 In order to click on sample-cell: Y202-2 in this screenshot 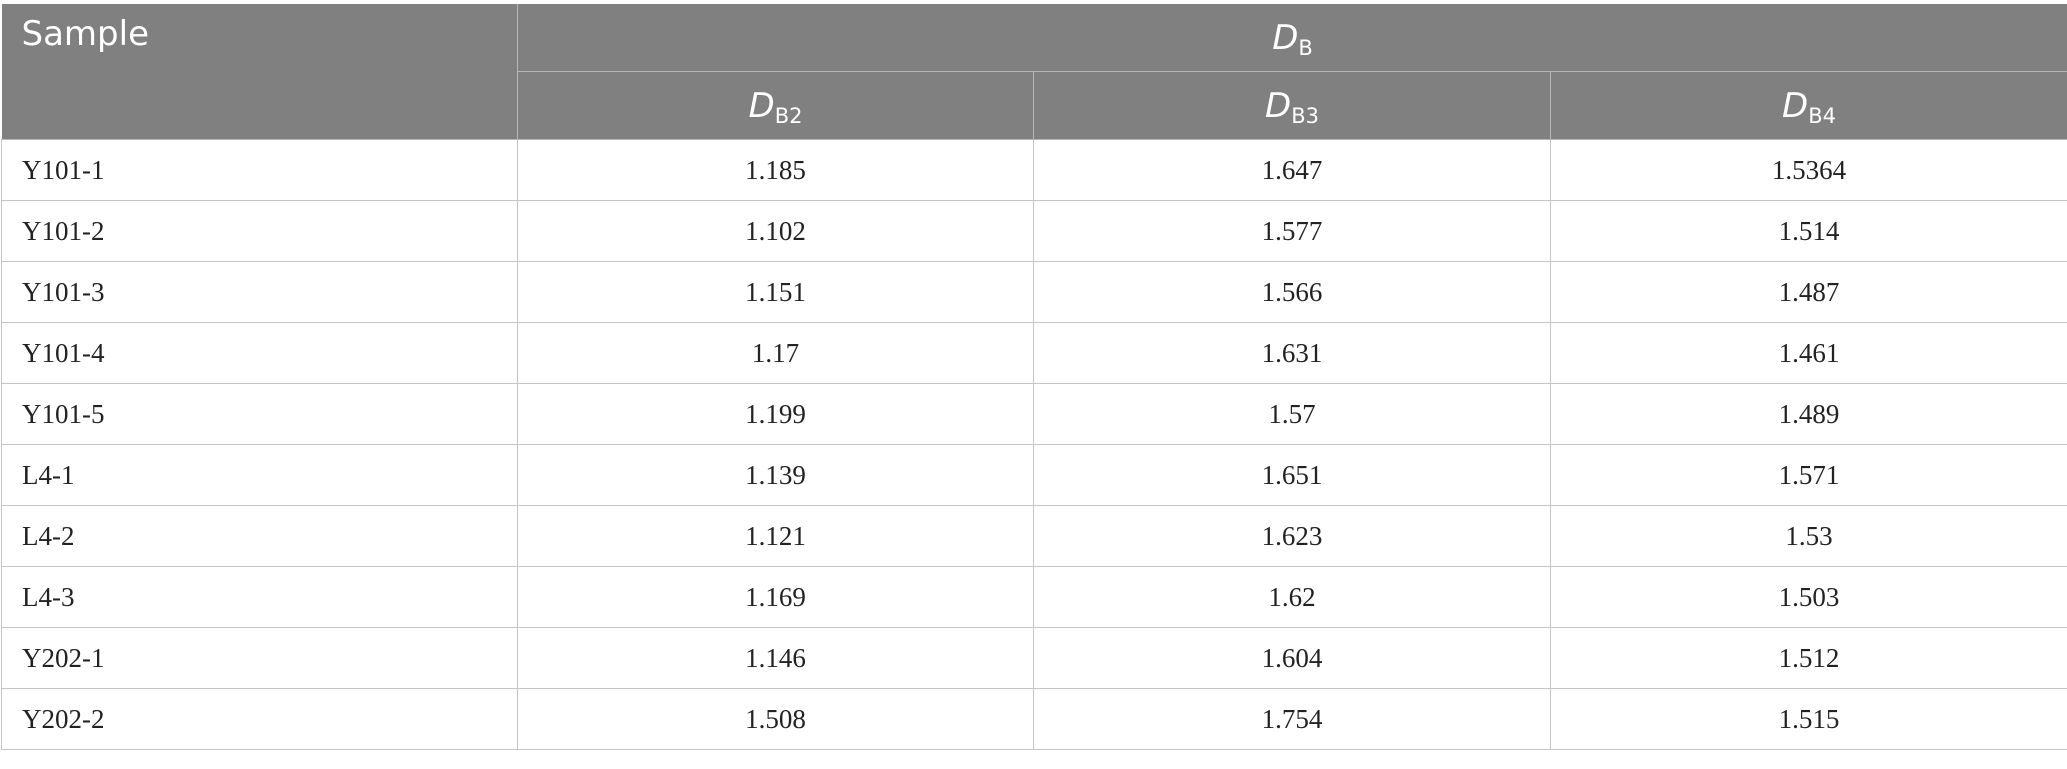, I will do `click(259, 719)`.